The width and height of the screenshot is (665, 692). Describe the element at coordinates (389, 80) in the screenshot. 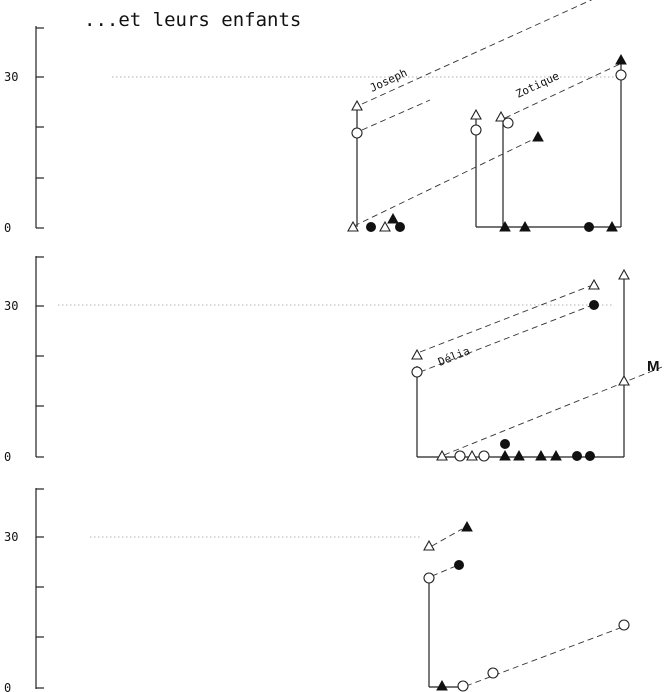

I see `name-label-joseph: Joseph` at that location.